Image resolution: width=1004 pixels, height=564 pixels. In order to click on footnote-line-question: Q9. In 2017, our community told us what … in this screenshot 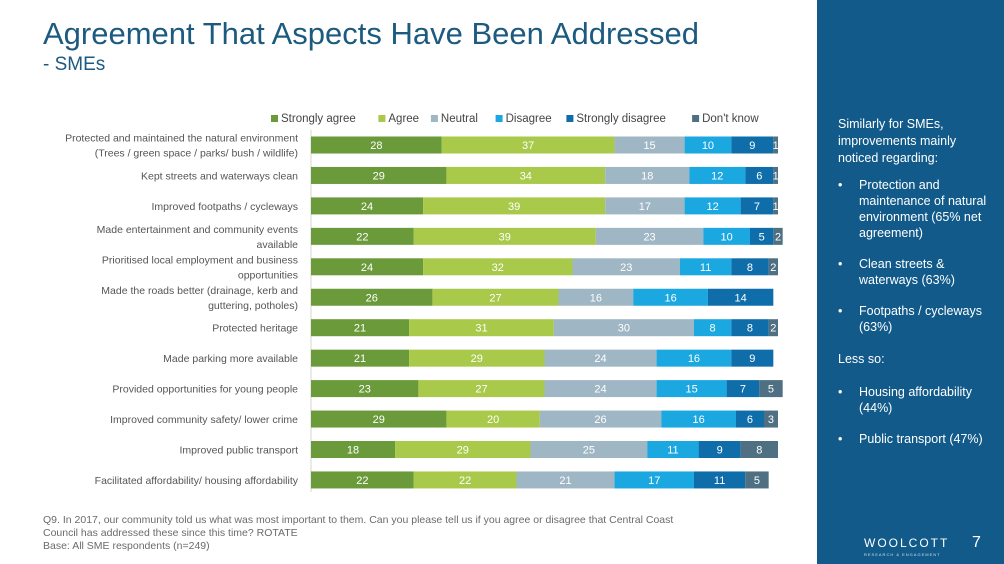, I will do `click(358, 520)`.